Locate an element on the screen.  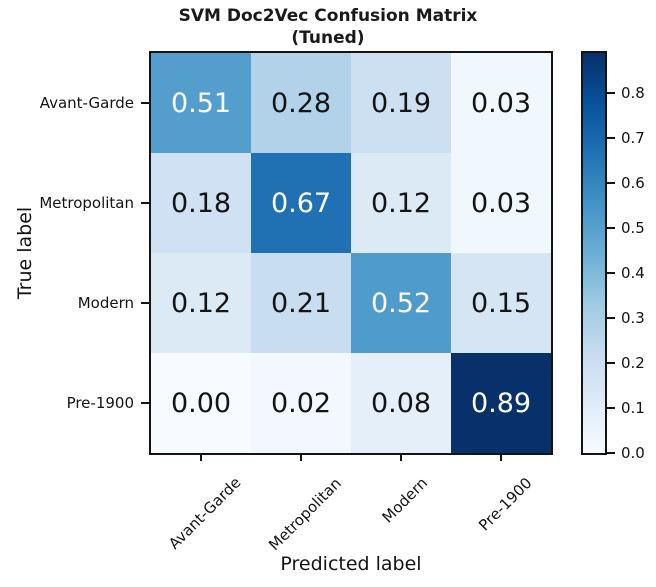
colorbar-tick-label: 0.3 is located at coordinates (633, 318).